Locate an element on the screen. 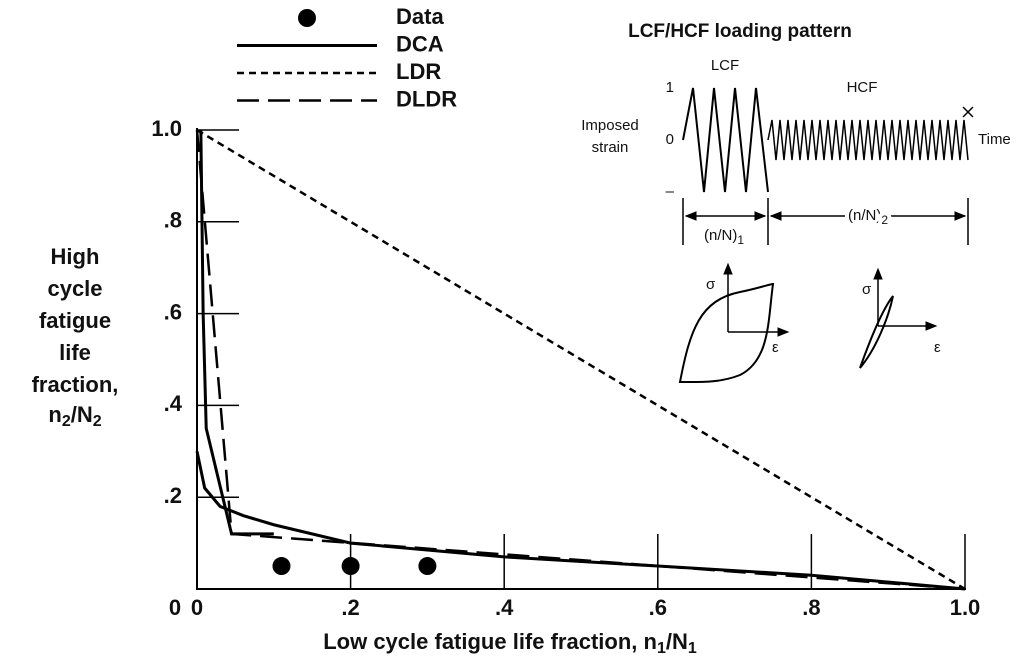 The image size is (1030, 667). y-label-line: fraction, is located at coordinates (75, 384).